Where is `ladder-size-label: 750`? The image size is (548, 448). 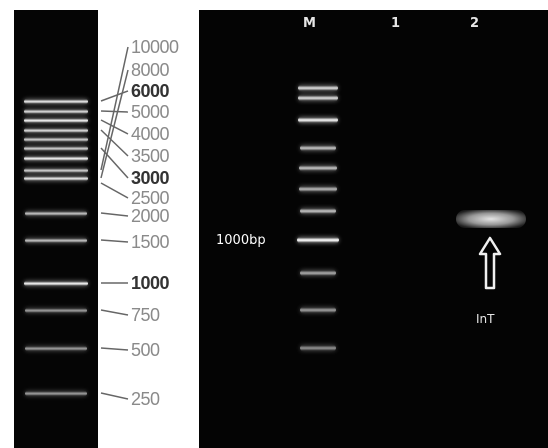 ladder-size-label: 750 is located at coordinates (145, 315).